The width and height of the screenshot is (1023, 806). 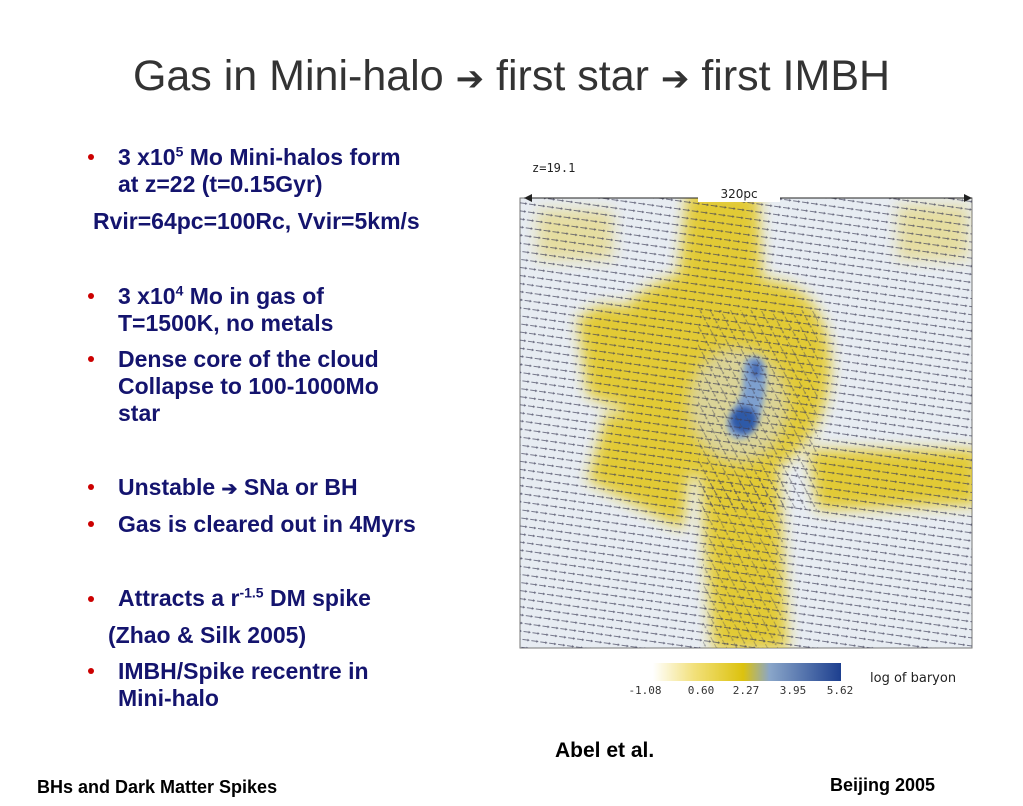 I want to click on title-part-1: Gas in Mini-halo, so click(x=288, y=76).